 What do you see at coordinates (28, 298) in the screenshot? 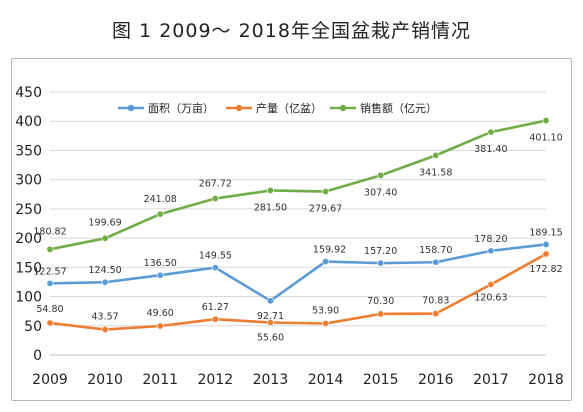
I see `y-tick-label: 100` at bounding box center [28, 298].